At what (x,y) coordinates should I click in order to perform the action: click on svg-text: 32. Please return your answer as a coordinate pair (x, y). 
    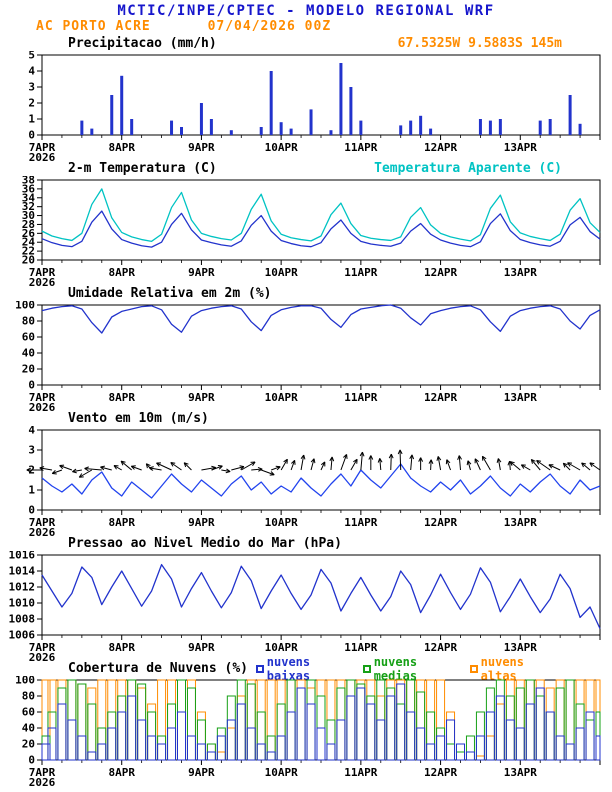
    Looking at the image, I should click on (28, 206).